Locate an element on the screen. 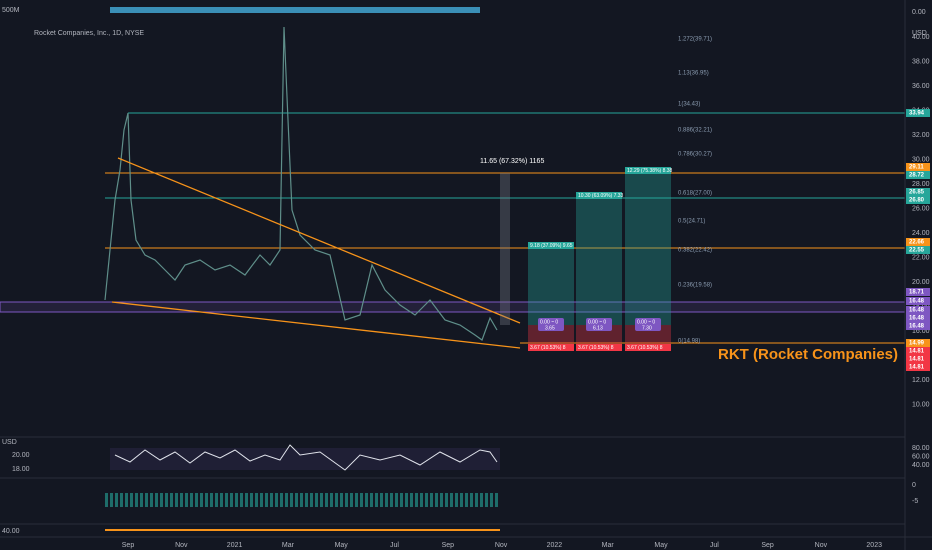 Image resolution: width=932 pixels, height=550 pixels. price-tag-label: 18.71 is located at coordinates (917, 293).